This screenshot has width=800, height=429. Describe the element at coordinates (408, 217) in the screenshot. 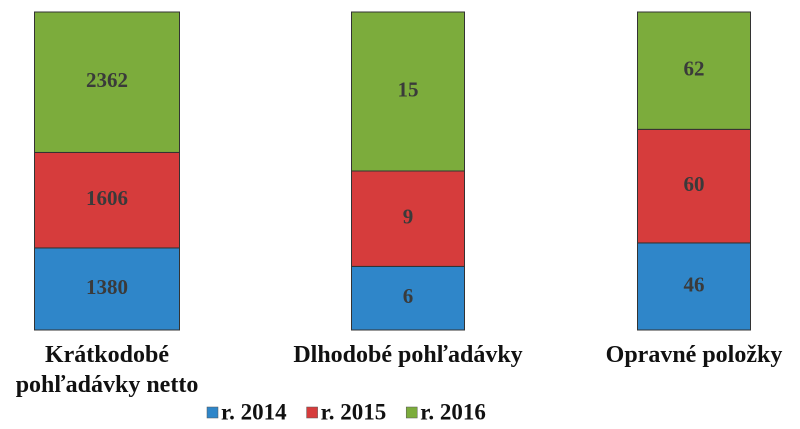

I see `value-label: 9` at that location.